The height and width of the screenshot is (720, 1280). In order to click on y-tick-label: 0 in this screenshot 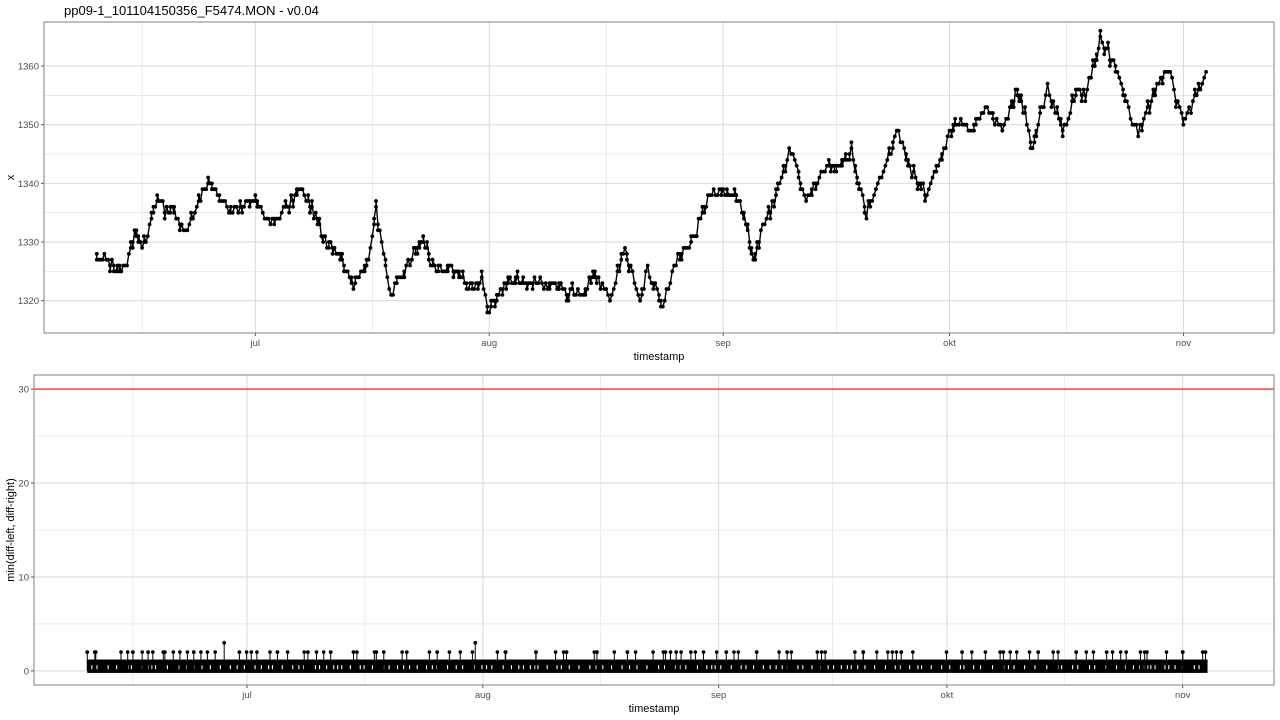, I will do `click(26, 671)`.